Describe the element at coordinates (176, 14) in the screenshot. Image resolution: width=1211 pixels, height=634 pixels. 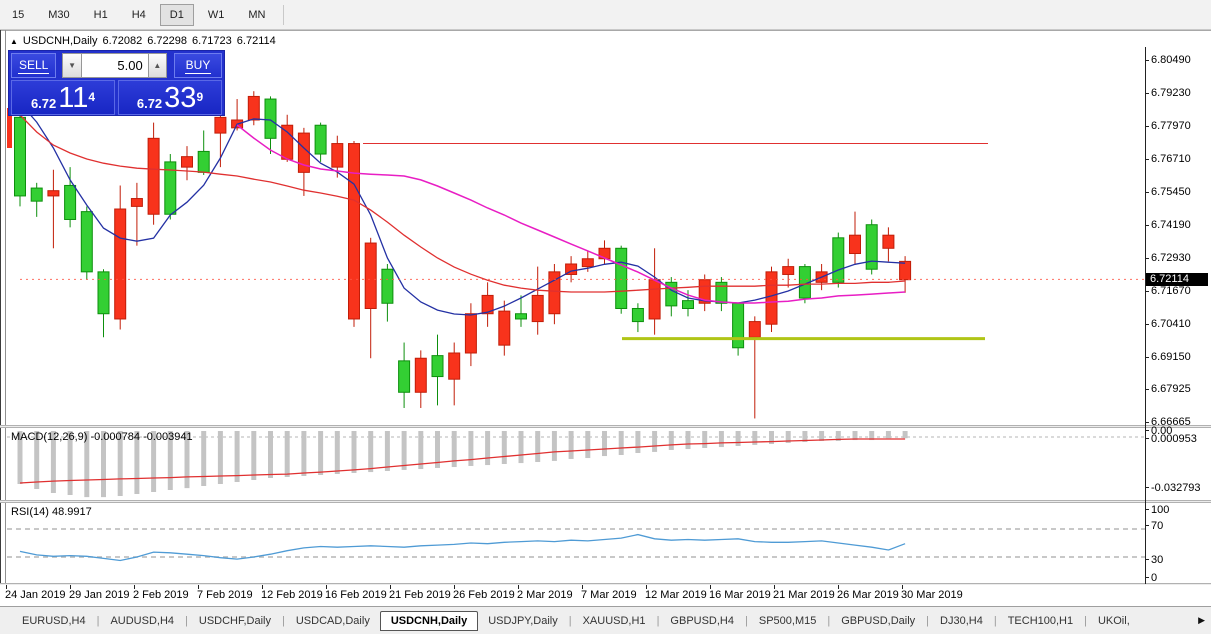
I see `timeframe-button-d1: D1` at that location.